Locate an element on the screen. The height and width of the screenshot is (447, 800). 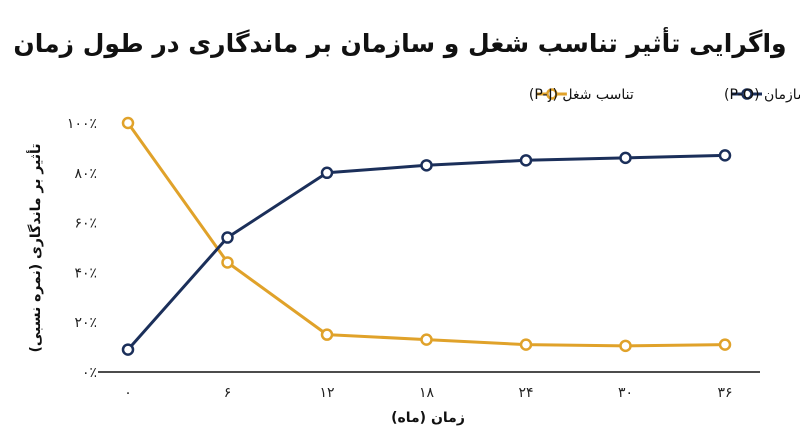
x-axis-ticks: ۰ ۶ ۱۲ ۱۸ ۲۴ ۳۰ ۳۶ is located at coordinates (428, 393).